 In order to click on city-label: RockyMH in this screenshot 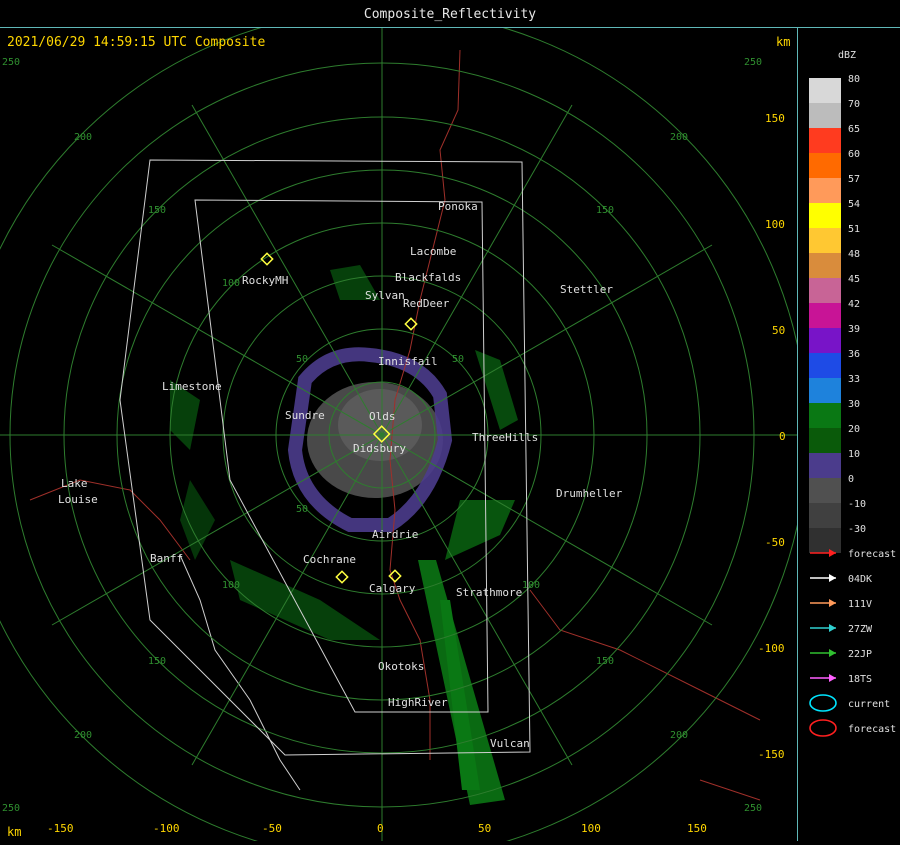, I will do `click(265, 280)`.